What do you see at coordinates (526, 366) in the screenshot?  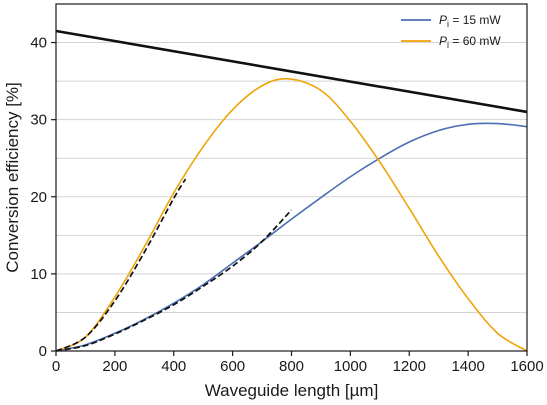 I see `x-tick-label: 1600` at bounding box center [526, 366].